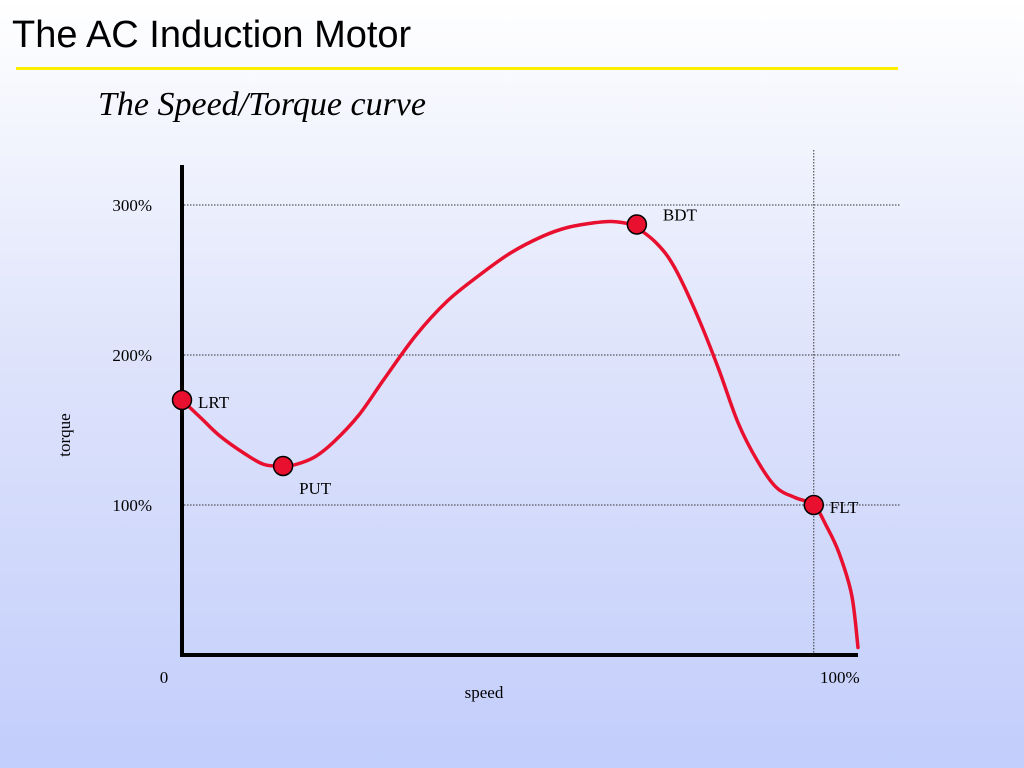  What do you see at coordinates (484, 692) in the screenshot?
I see `x-axis-label: speed` at bounding box center [484, 692].